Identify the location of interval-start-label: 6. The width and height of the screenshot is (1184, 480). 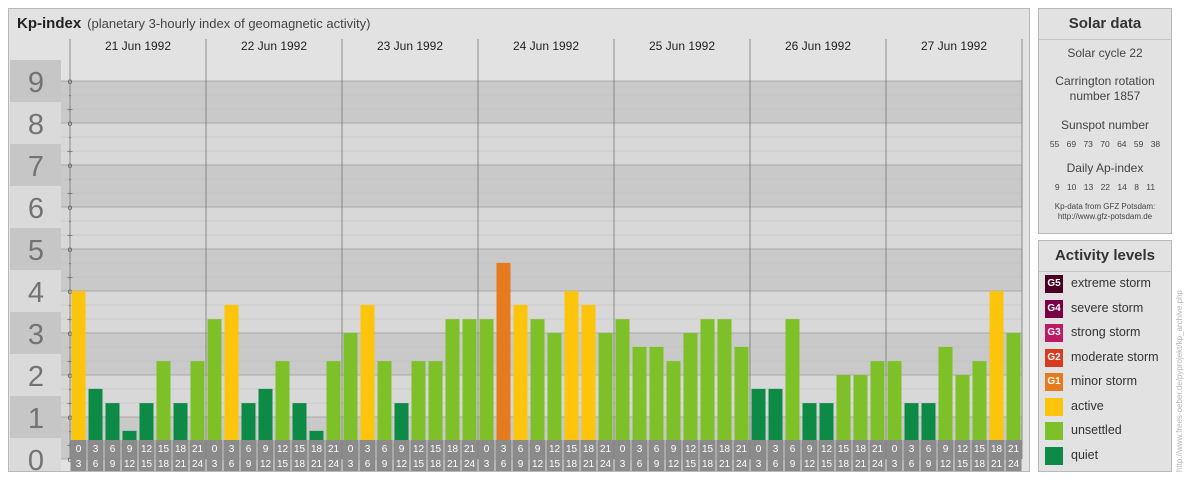
(657, 449).